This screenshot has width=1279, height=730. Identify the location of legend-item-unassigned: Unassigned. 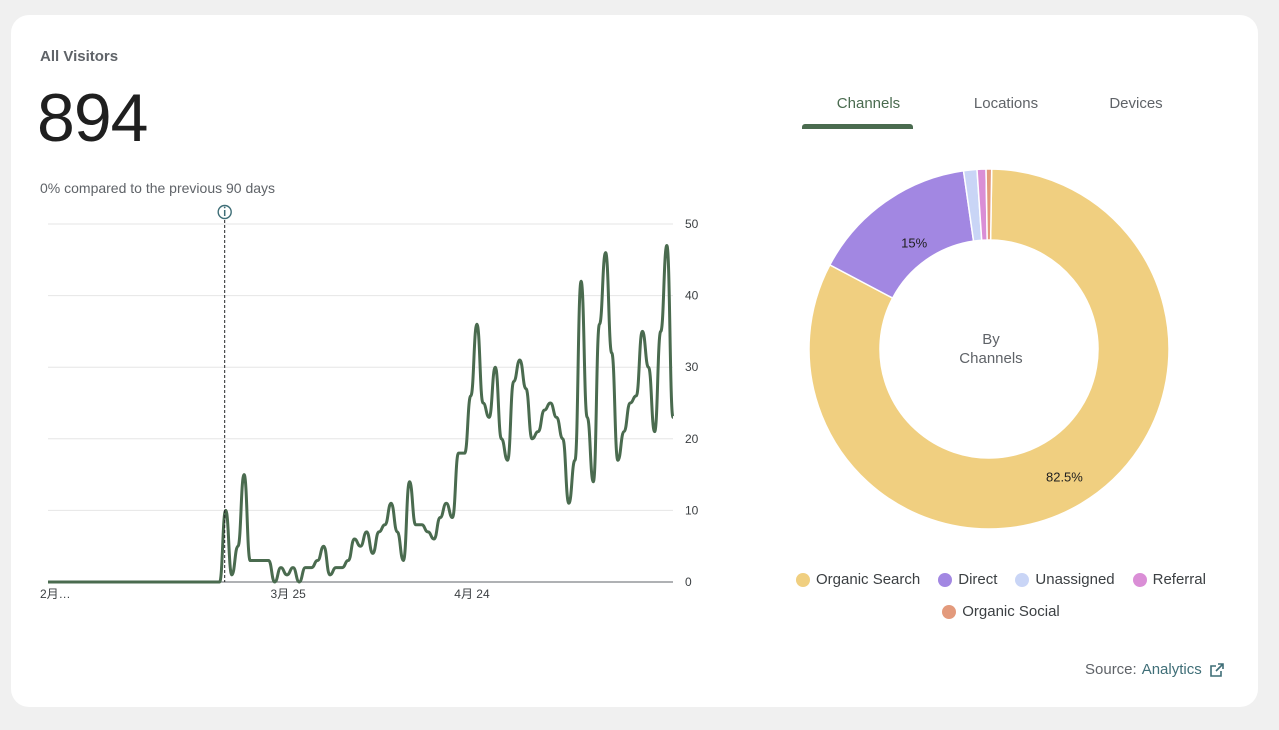
(1065, 579).